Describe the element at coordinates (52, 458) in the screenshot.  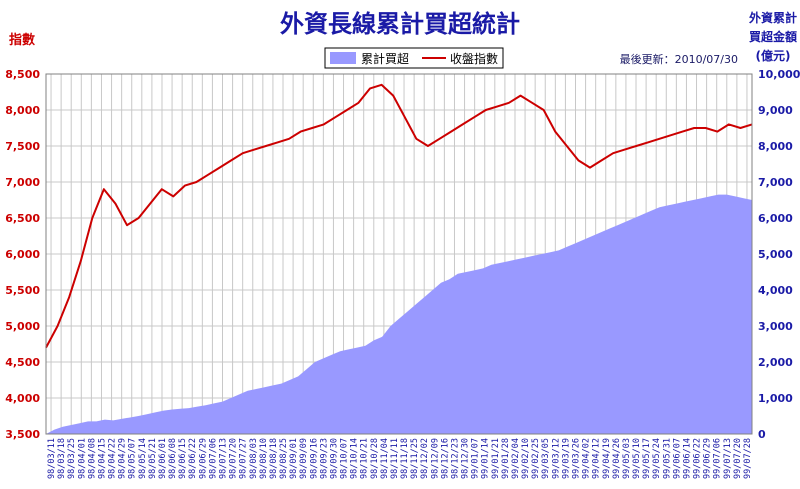
I see `x-tick-label: 98/03/11` at that location.